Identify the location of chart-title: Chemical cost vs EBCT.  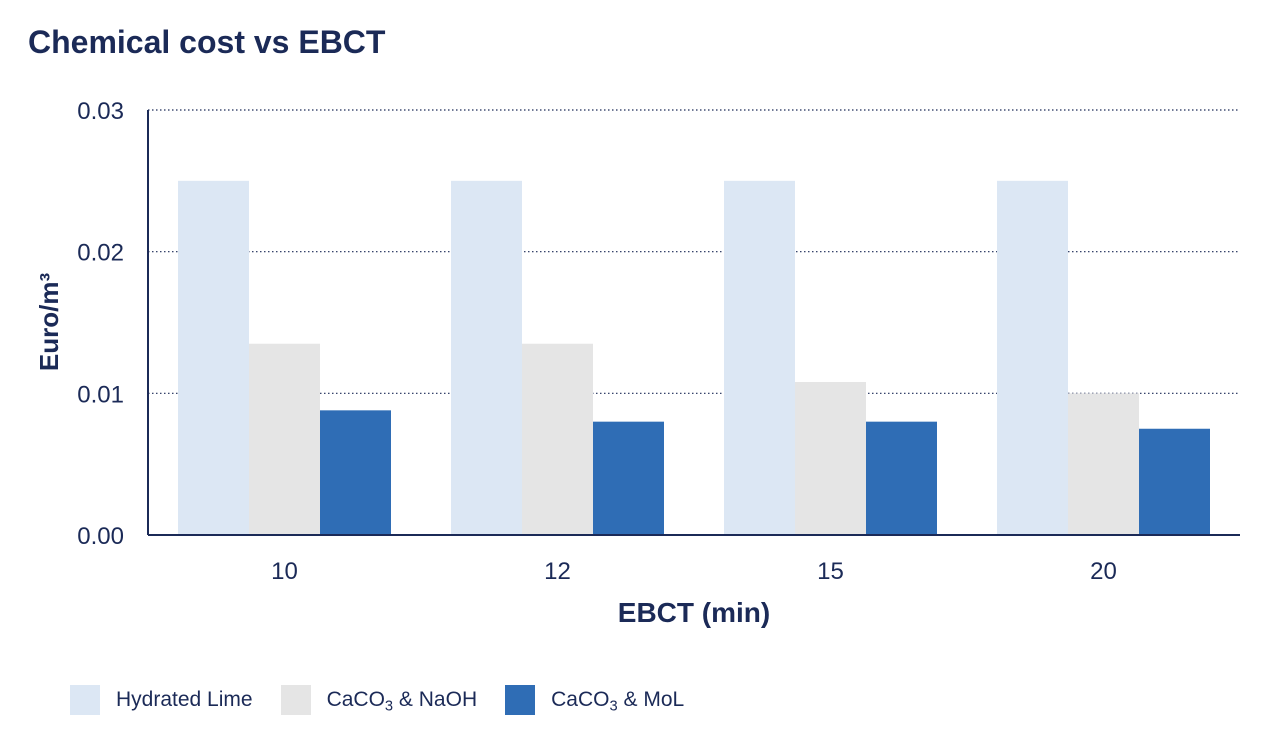
(207, 42).